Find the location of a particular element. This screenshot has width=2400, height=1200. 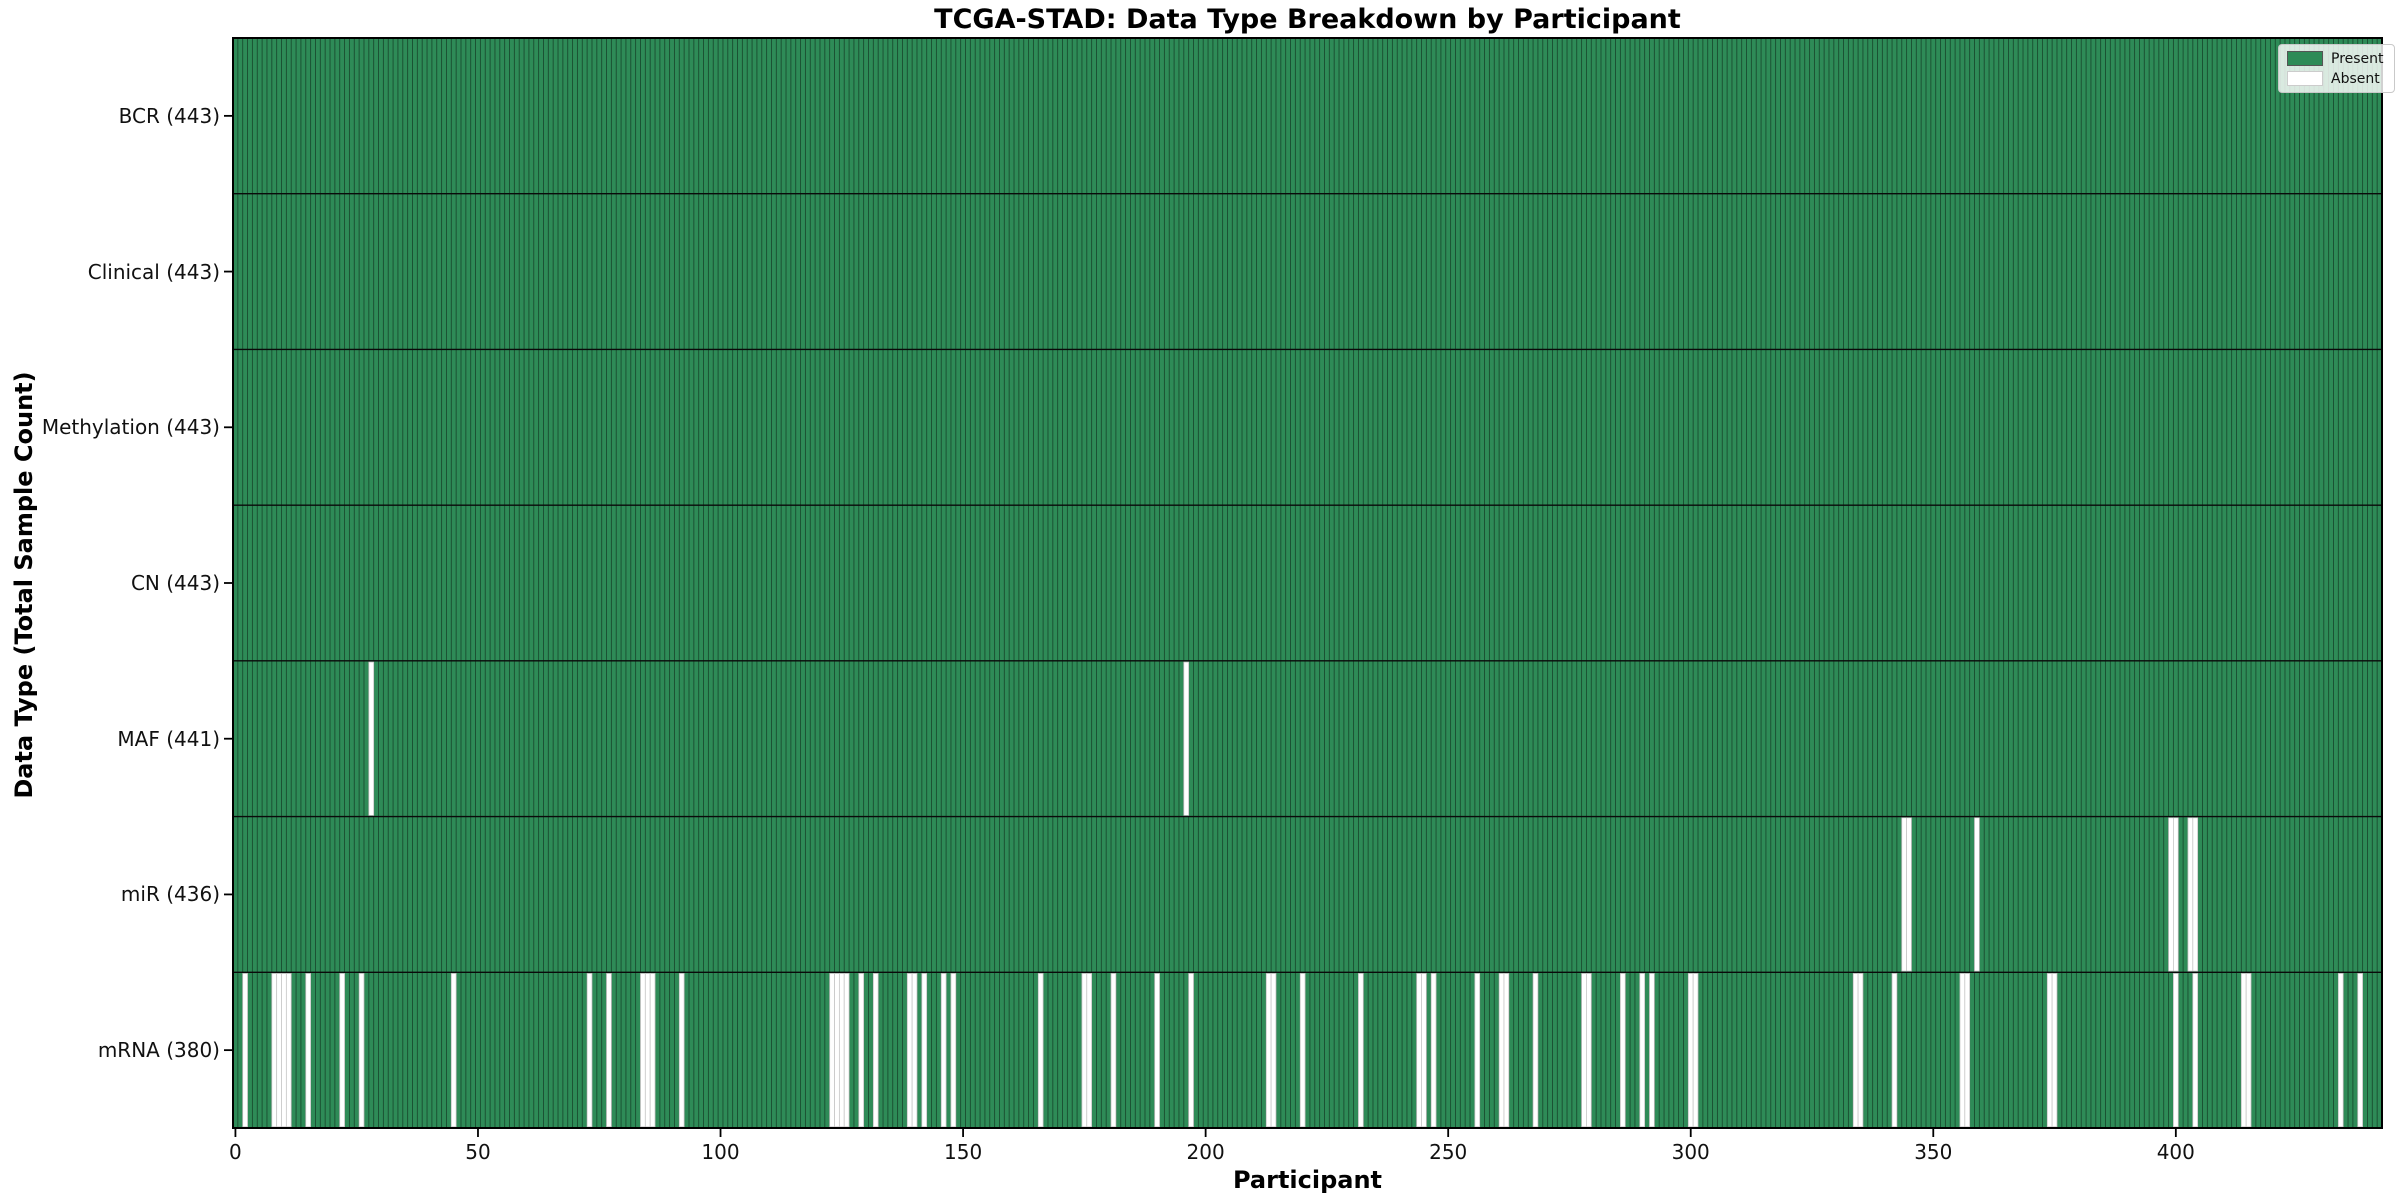

absent-swatch-icon is located at coordinates (2305, 78).